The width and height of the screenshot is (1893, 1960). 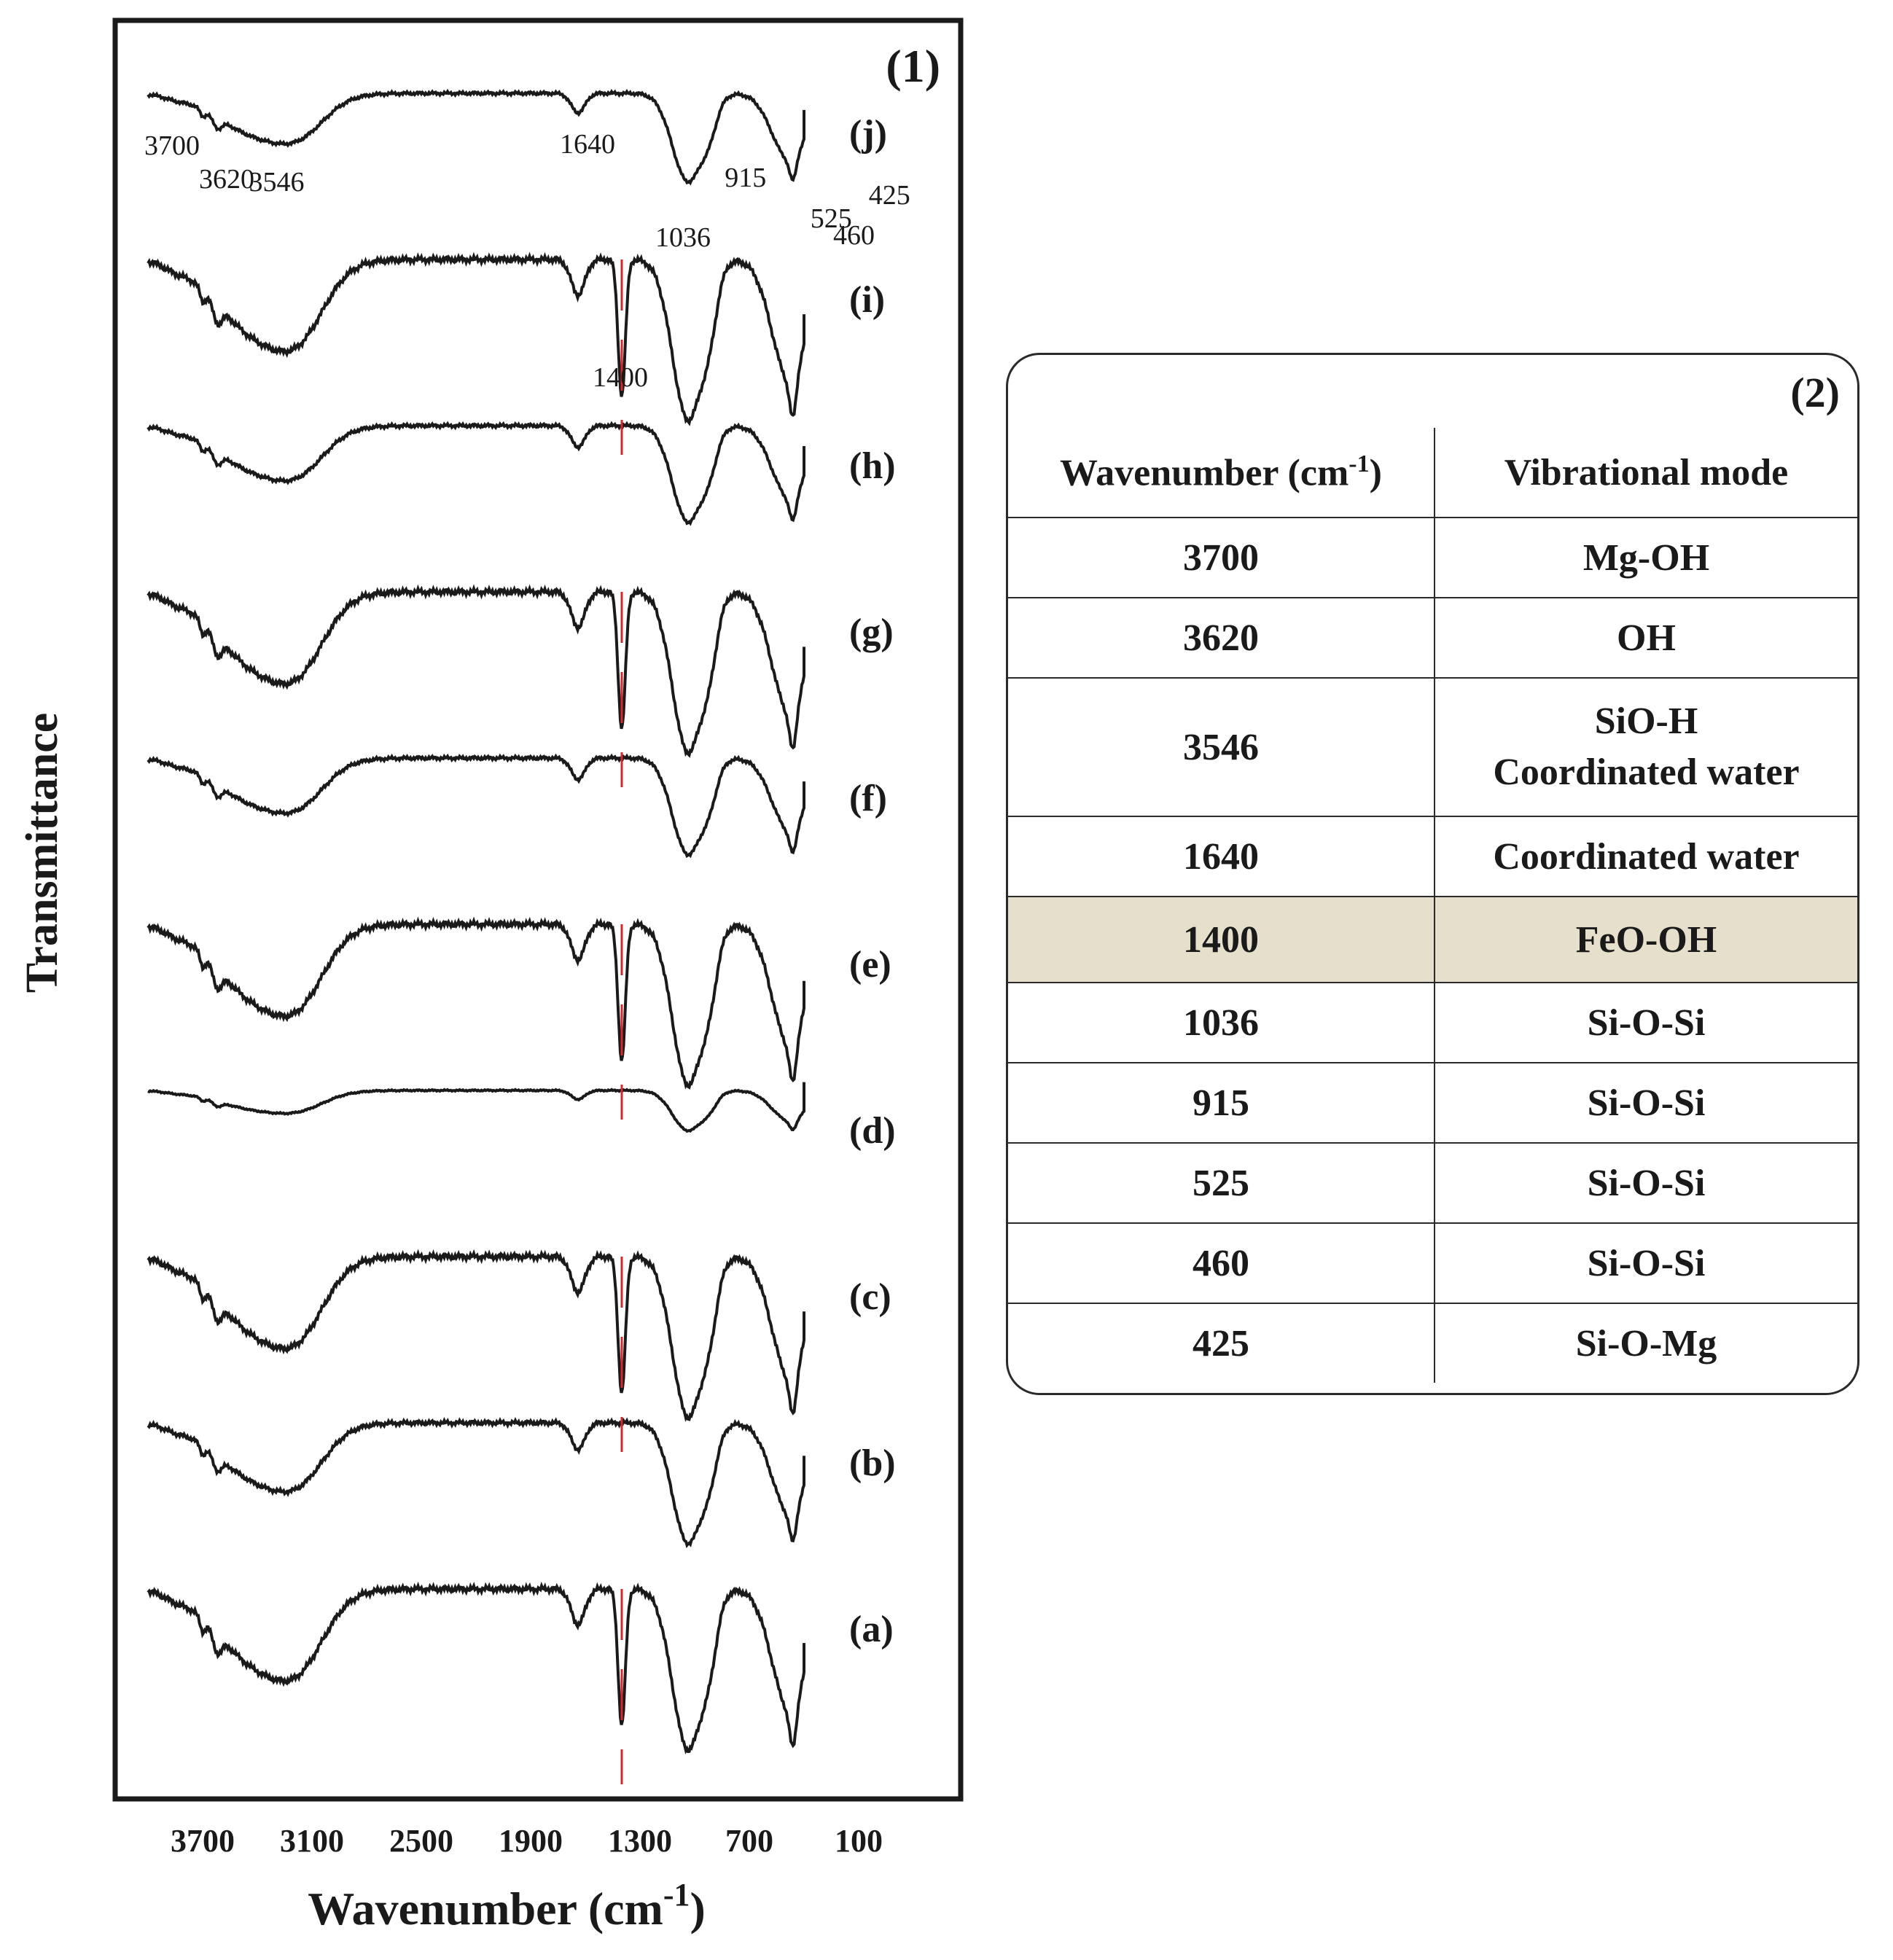 I want to click on table-row: 3546 SiO-H Coordinated water, so click(x=1433, y=747).